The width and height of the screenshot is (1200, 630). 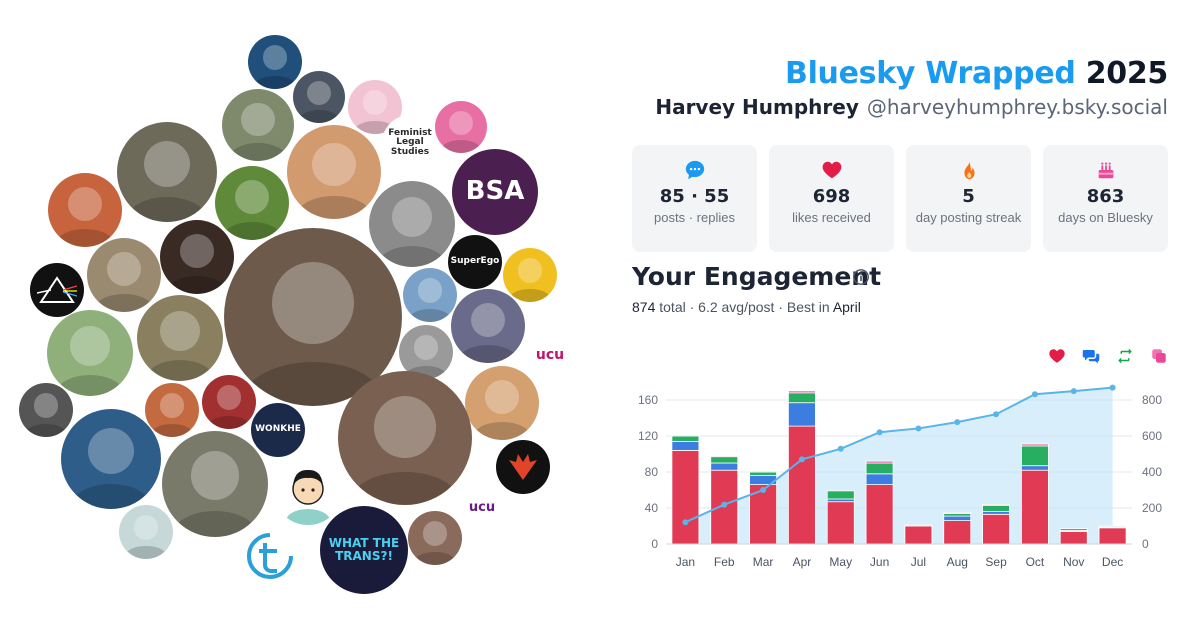 What do you see at coordinates (270, 556) in the screenshot?
I see `ring-logo-icon` at bounding box center [270, 556].